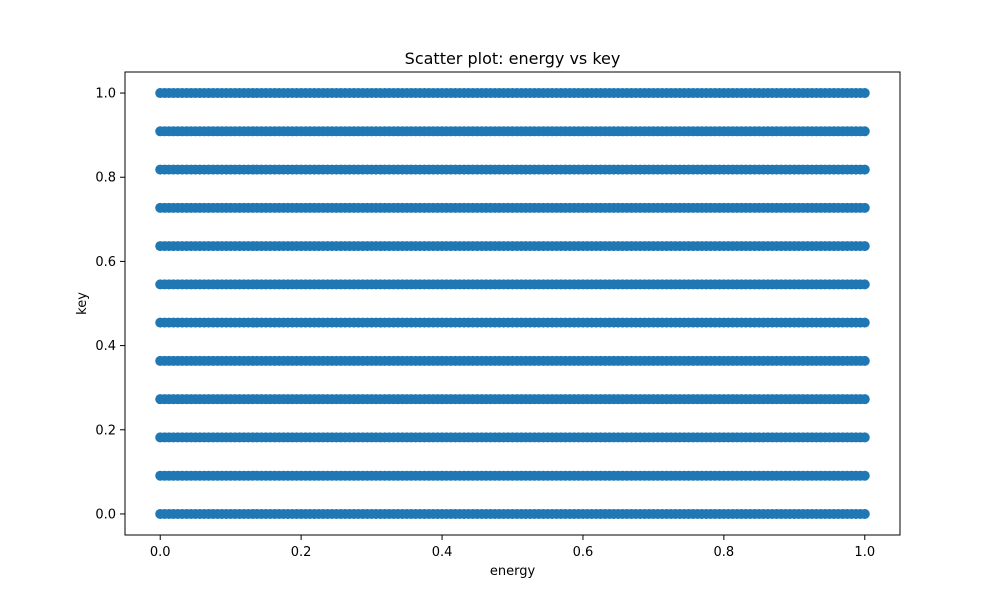  Describe the element at coordinates (864, 552) in the screenshot. I see `x-tick-label: 1.0` at that location.